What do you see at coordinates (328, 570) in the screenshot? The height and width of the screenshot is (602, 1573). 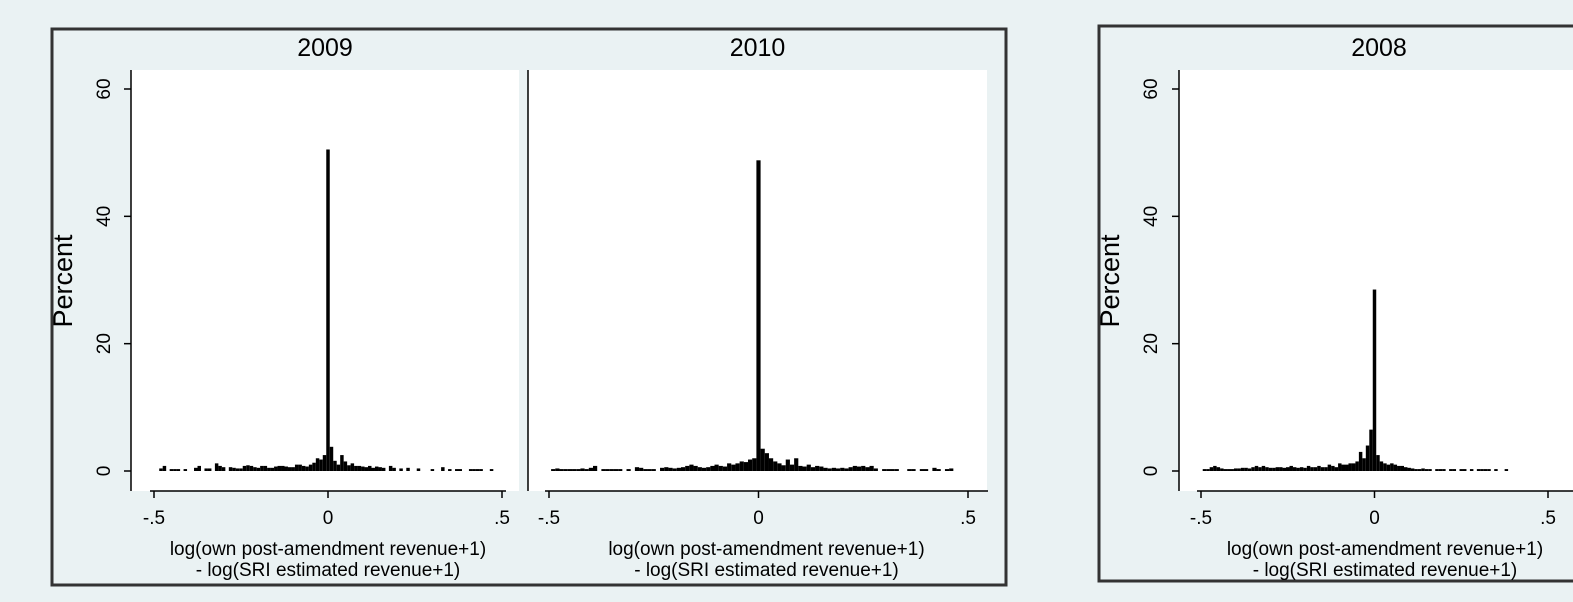 I see `x-axis-label-line2: - log(SRI estimated revenue+1)` at bounding box center [328, 570].